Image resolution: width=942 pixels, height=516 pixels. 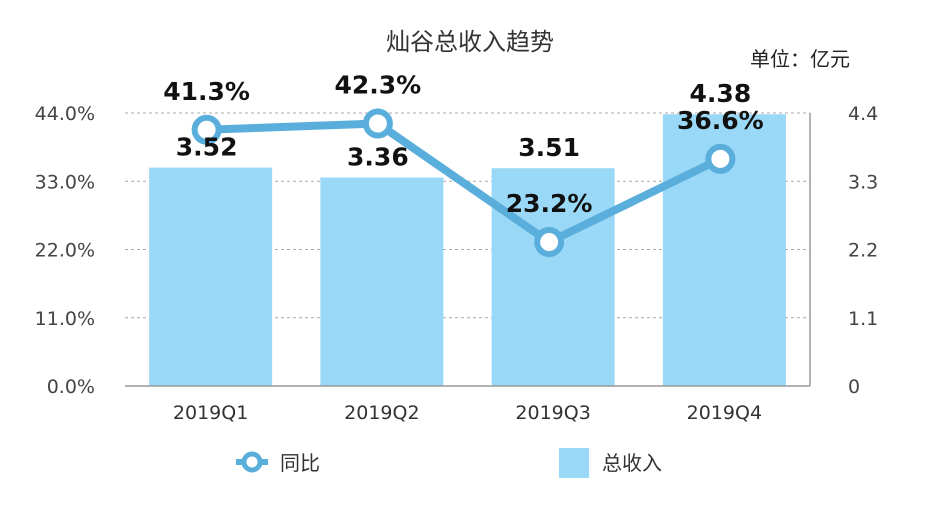 What do you see at coordinates (721, 93) in the screenshot?
I see `bar-value-label: 4.38` at bounding box center [721, 93].